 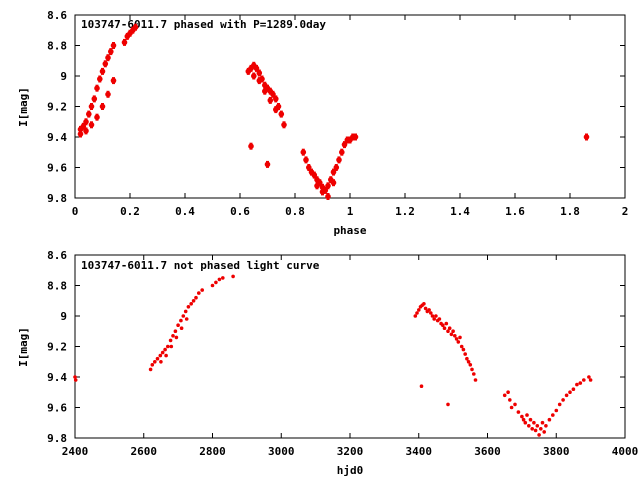 What do you see at coordinates (23, 347) in the screenshot?
I see `y-axis-label: I[mag]` at bounding box center [23, 347].